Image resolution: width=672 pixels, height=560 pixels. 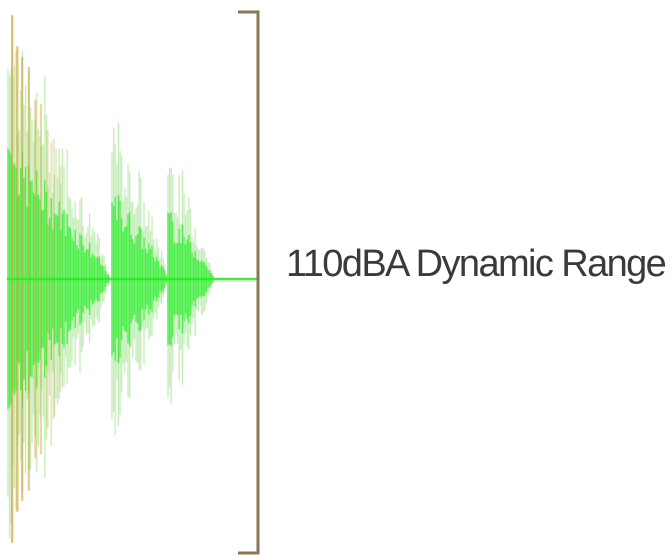 What do you see at coordinates (249, 282) in the screenshot?
I see `range-bracket-icon` at bounding box center [249, 282].